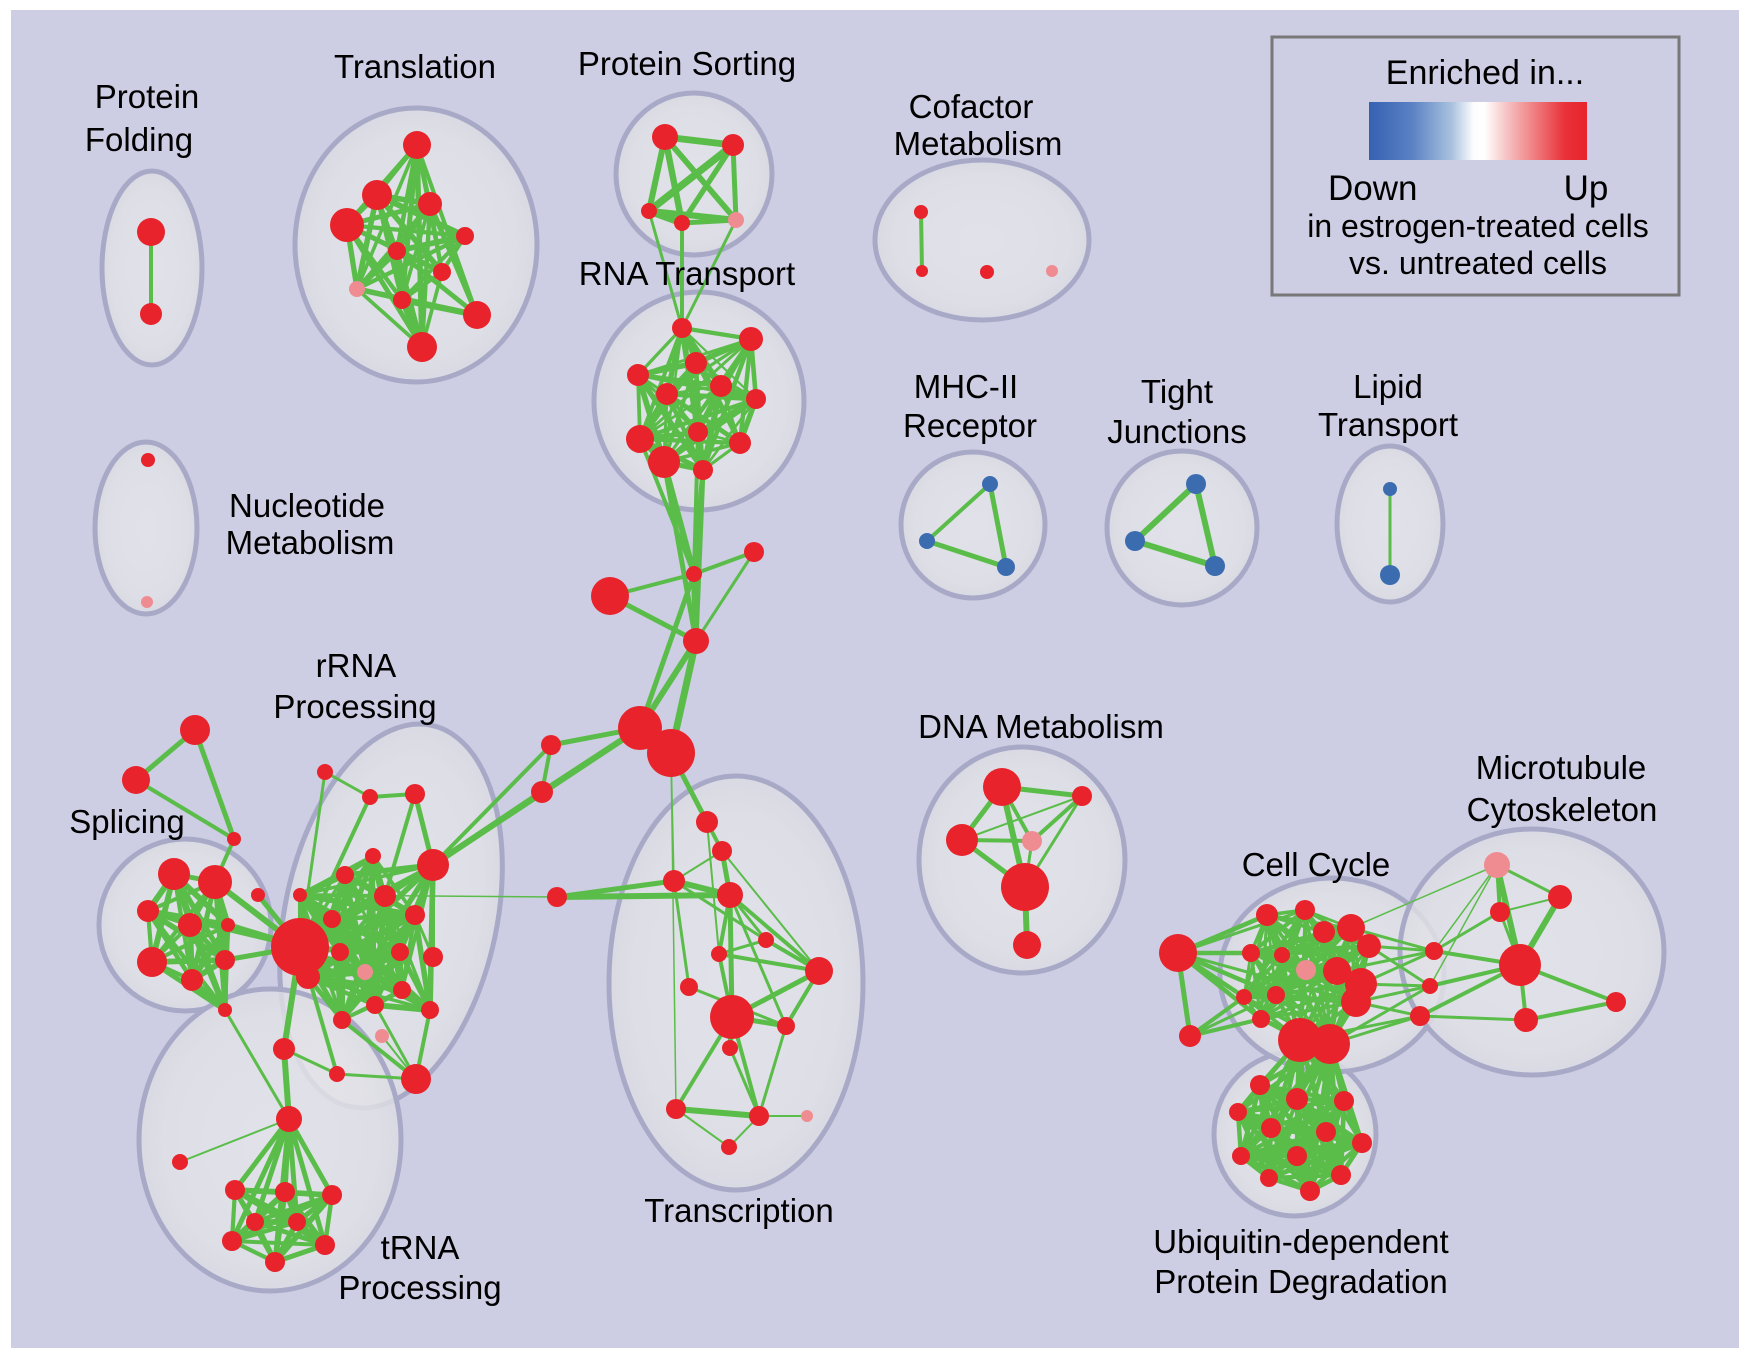  What do you see at coordinates (970, 425) in the screenshot?
I see `svg-text: Receptor` at bounding box center [970, 425].